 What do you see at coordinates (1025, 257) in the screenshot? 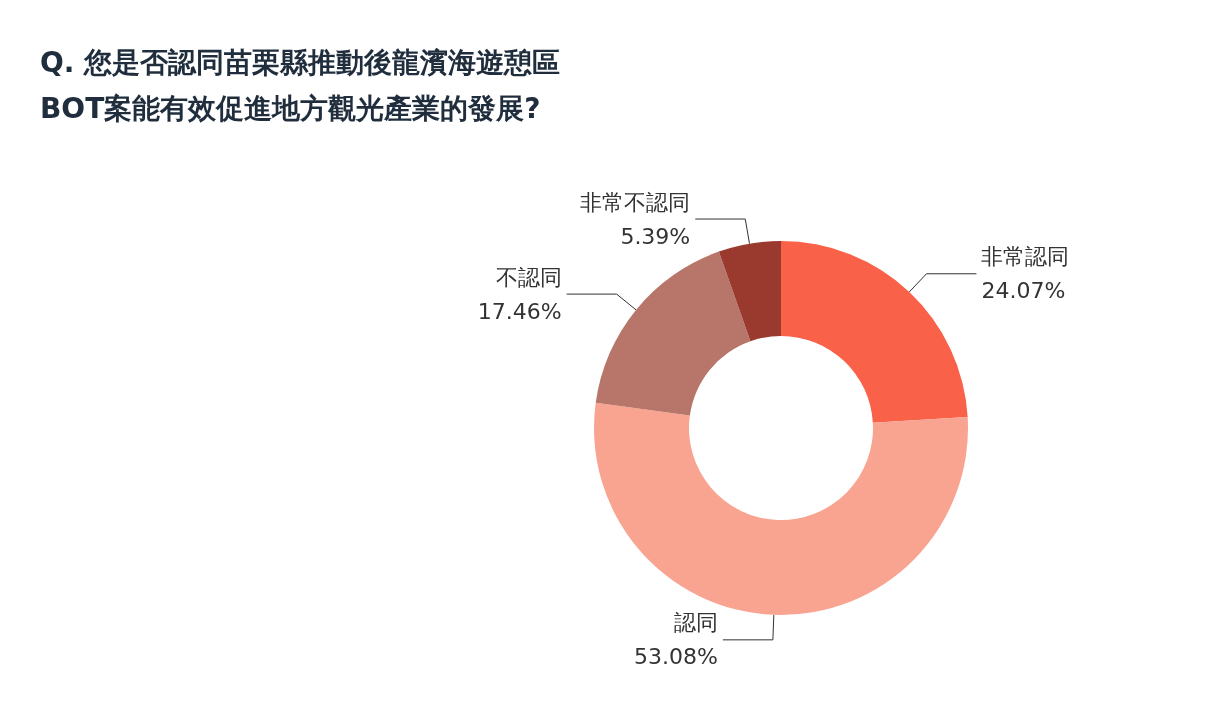
I see `slice-label: 非常認同` at bounding box center [1025, 257].